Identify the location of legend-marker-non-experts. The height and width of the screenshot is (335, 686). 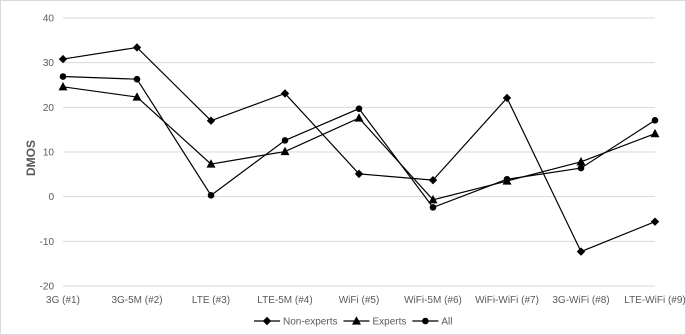
(267, 321).